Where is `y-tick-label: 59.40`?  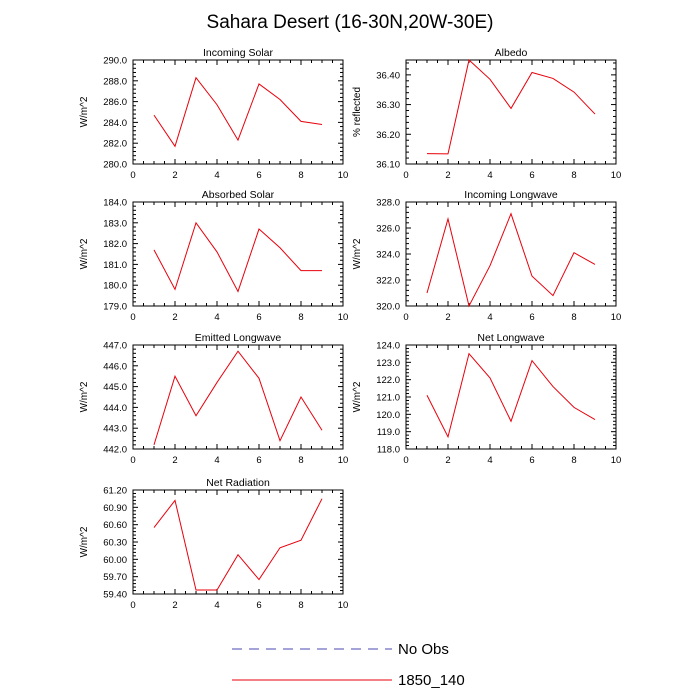 y-tick-label: 59.40 is located at coordinates (115, 595).